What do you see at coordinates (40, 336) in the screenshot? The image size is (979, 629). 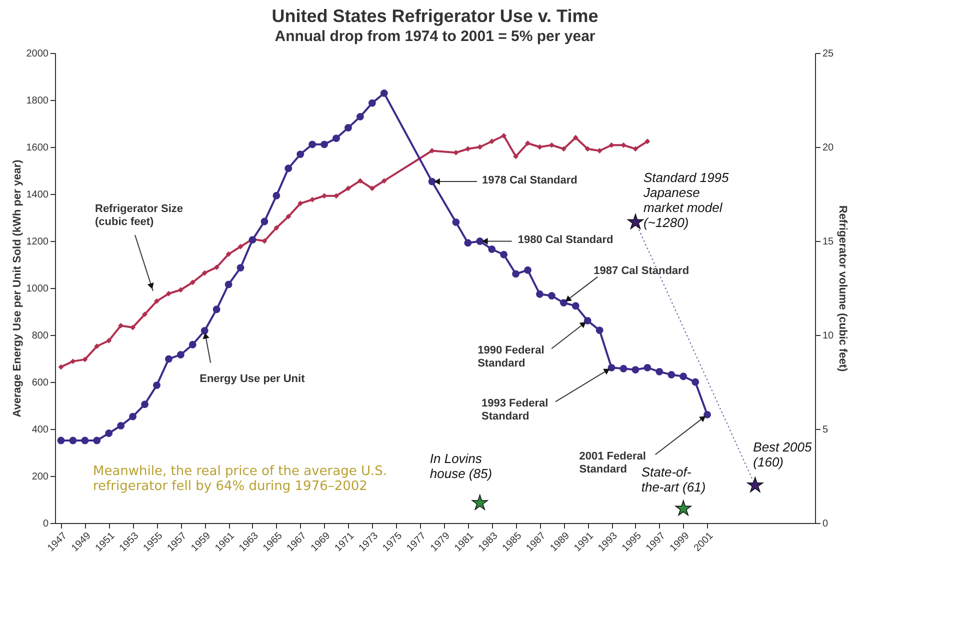 I see `y-tick-label: 800` at bounding box center [40, 336].